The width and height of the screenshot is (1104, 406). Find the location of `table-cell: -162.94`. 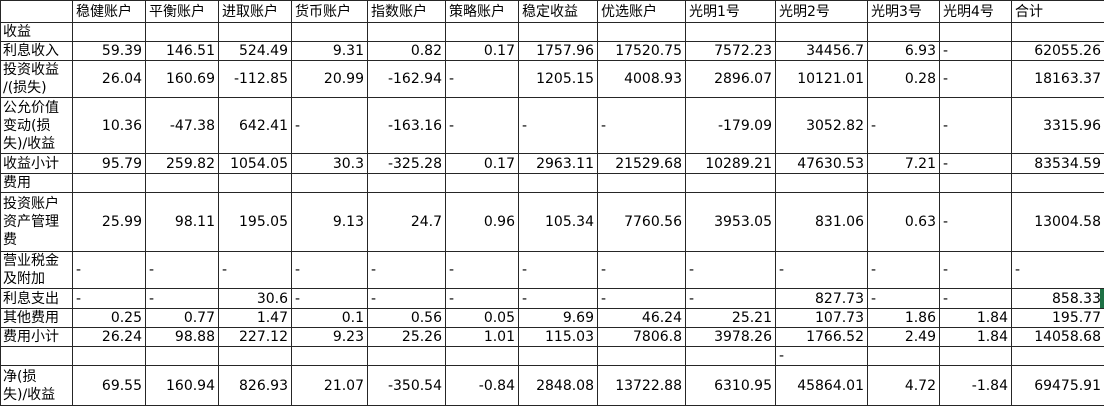

table-cell: -162.94 is located at coordinates (407, 79).